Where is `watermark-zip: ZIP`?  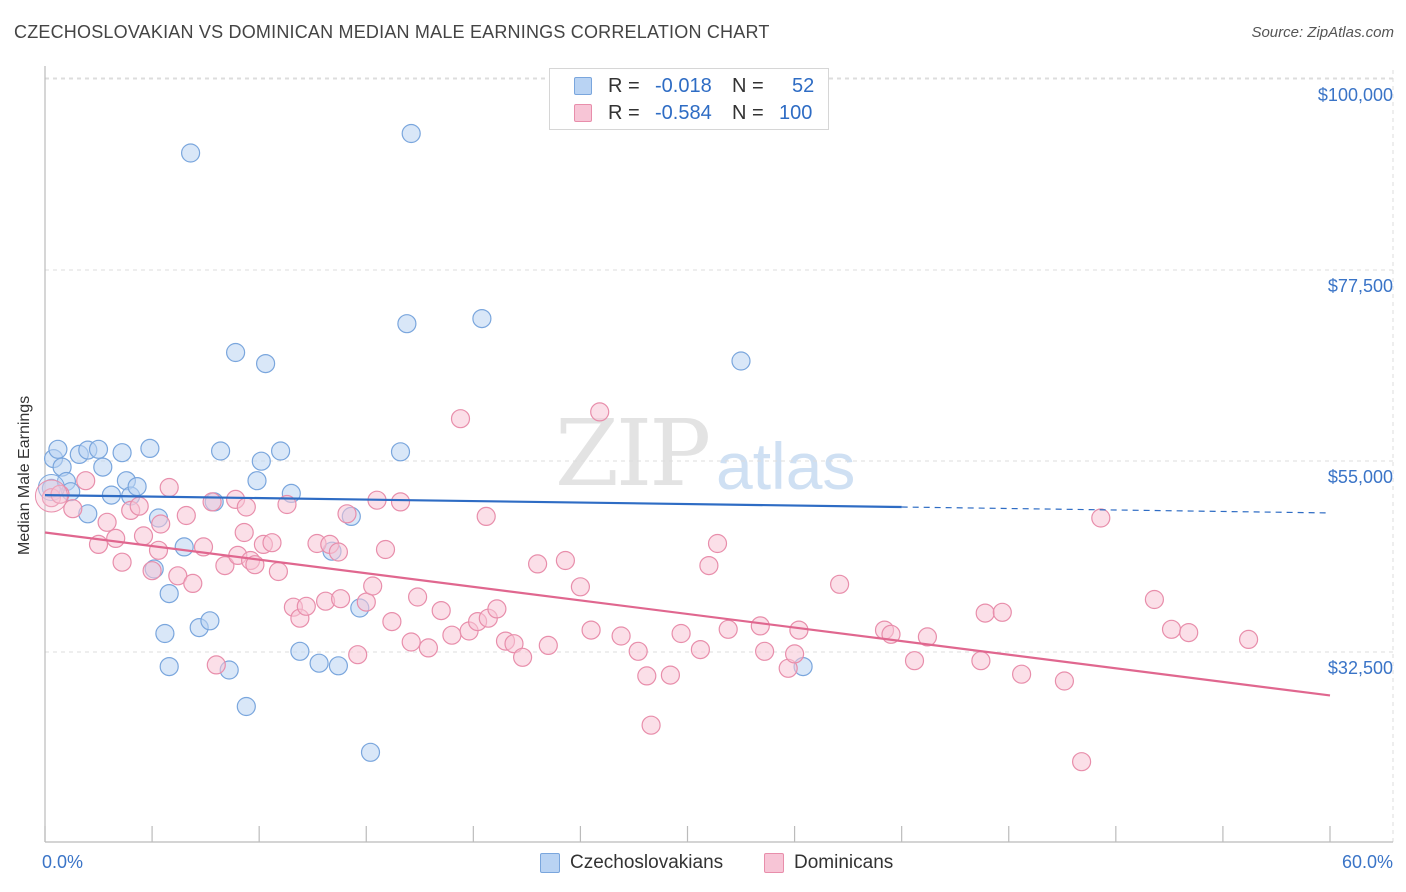 watermark-zip: ZIP is located at coordinates (633, 453).